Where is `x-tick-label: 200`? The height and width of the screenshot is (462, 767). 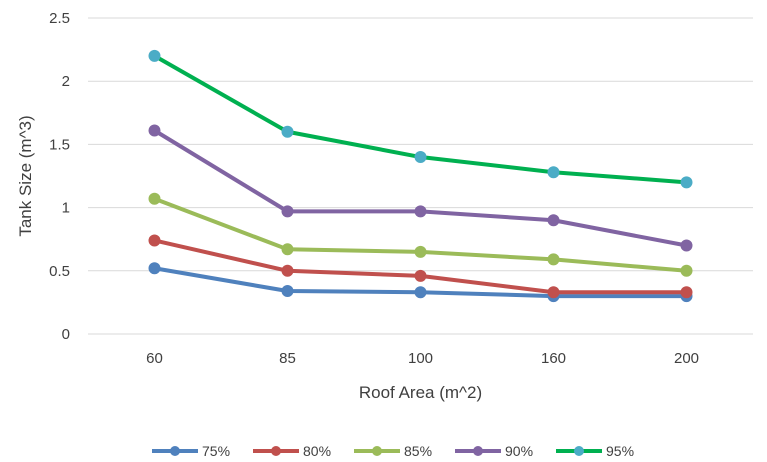
x-tick-label: 200 is located at coordinates (686, 358).